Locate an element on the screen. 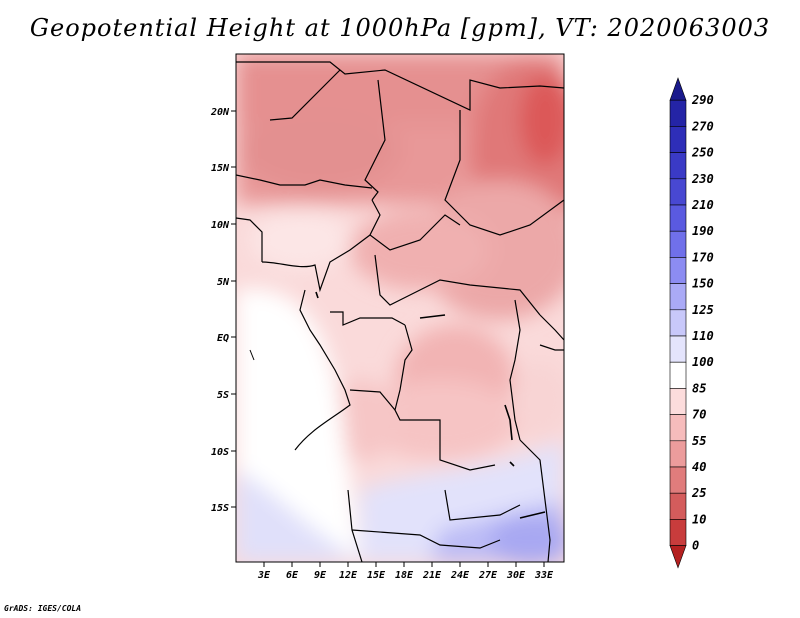 This screenshot has width=800, height=618. lon-label: 15E is located at coordinates (376, 575).